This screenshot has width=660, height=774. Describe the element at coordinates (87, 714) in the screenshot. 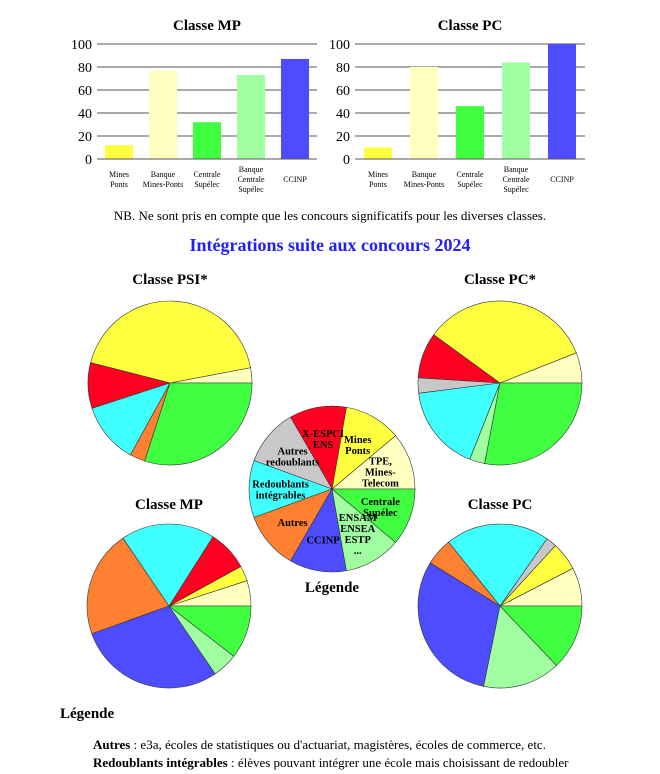

I see `legend-heading: Légende` at that location.